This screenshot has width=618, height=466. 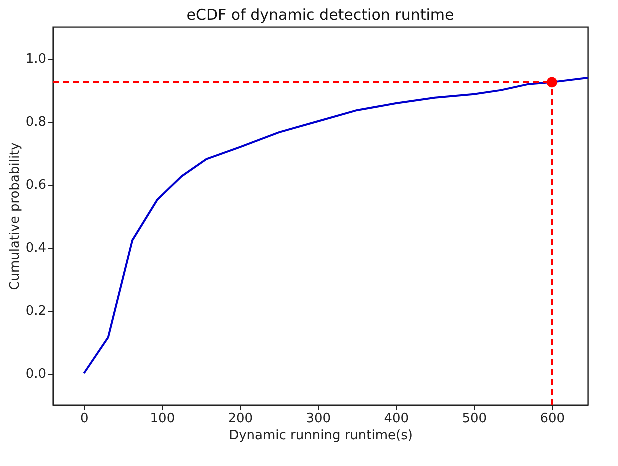 What do you see at coordinates (397, 419) in the screenshot?
I see `x-tick-label: 400` at bounding box center [397, 419].